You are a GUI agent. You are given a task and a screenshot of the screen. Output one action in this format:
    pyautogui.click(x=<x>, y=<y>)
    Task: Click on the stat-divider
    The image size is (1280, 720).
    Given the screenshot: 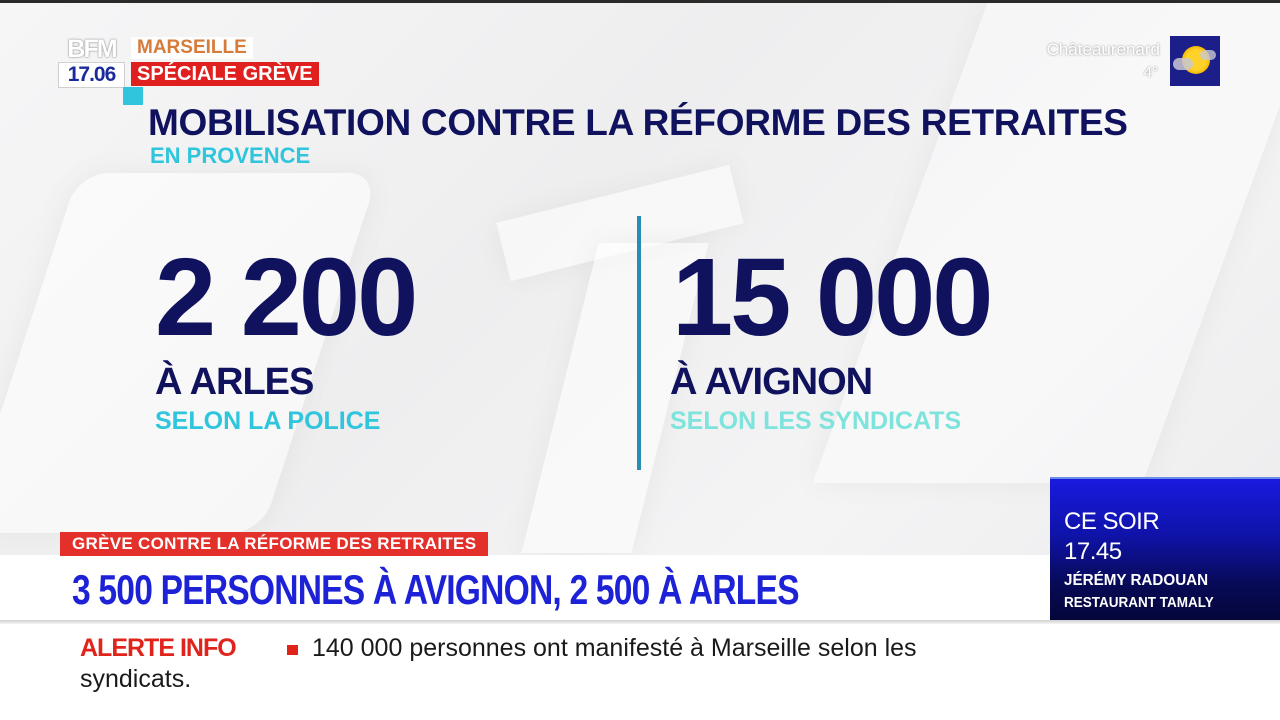 What is the action you would take?
    pyautogui.click(x=639, y=343)
    